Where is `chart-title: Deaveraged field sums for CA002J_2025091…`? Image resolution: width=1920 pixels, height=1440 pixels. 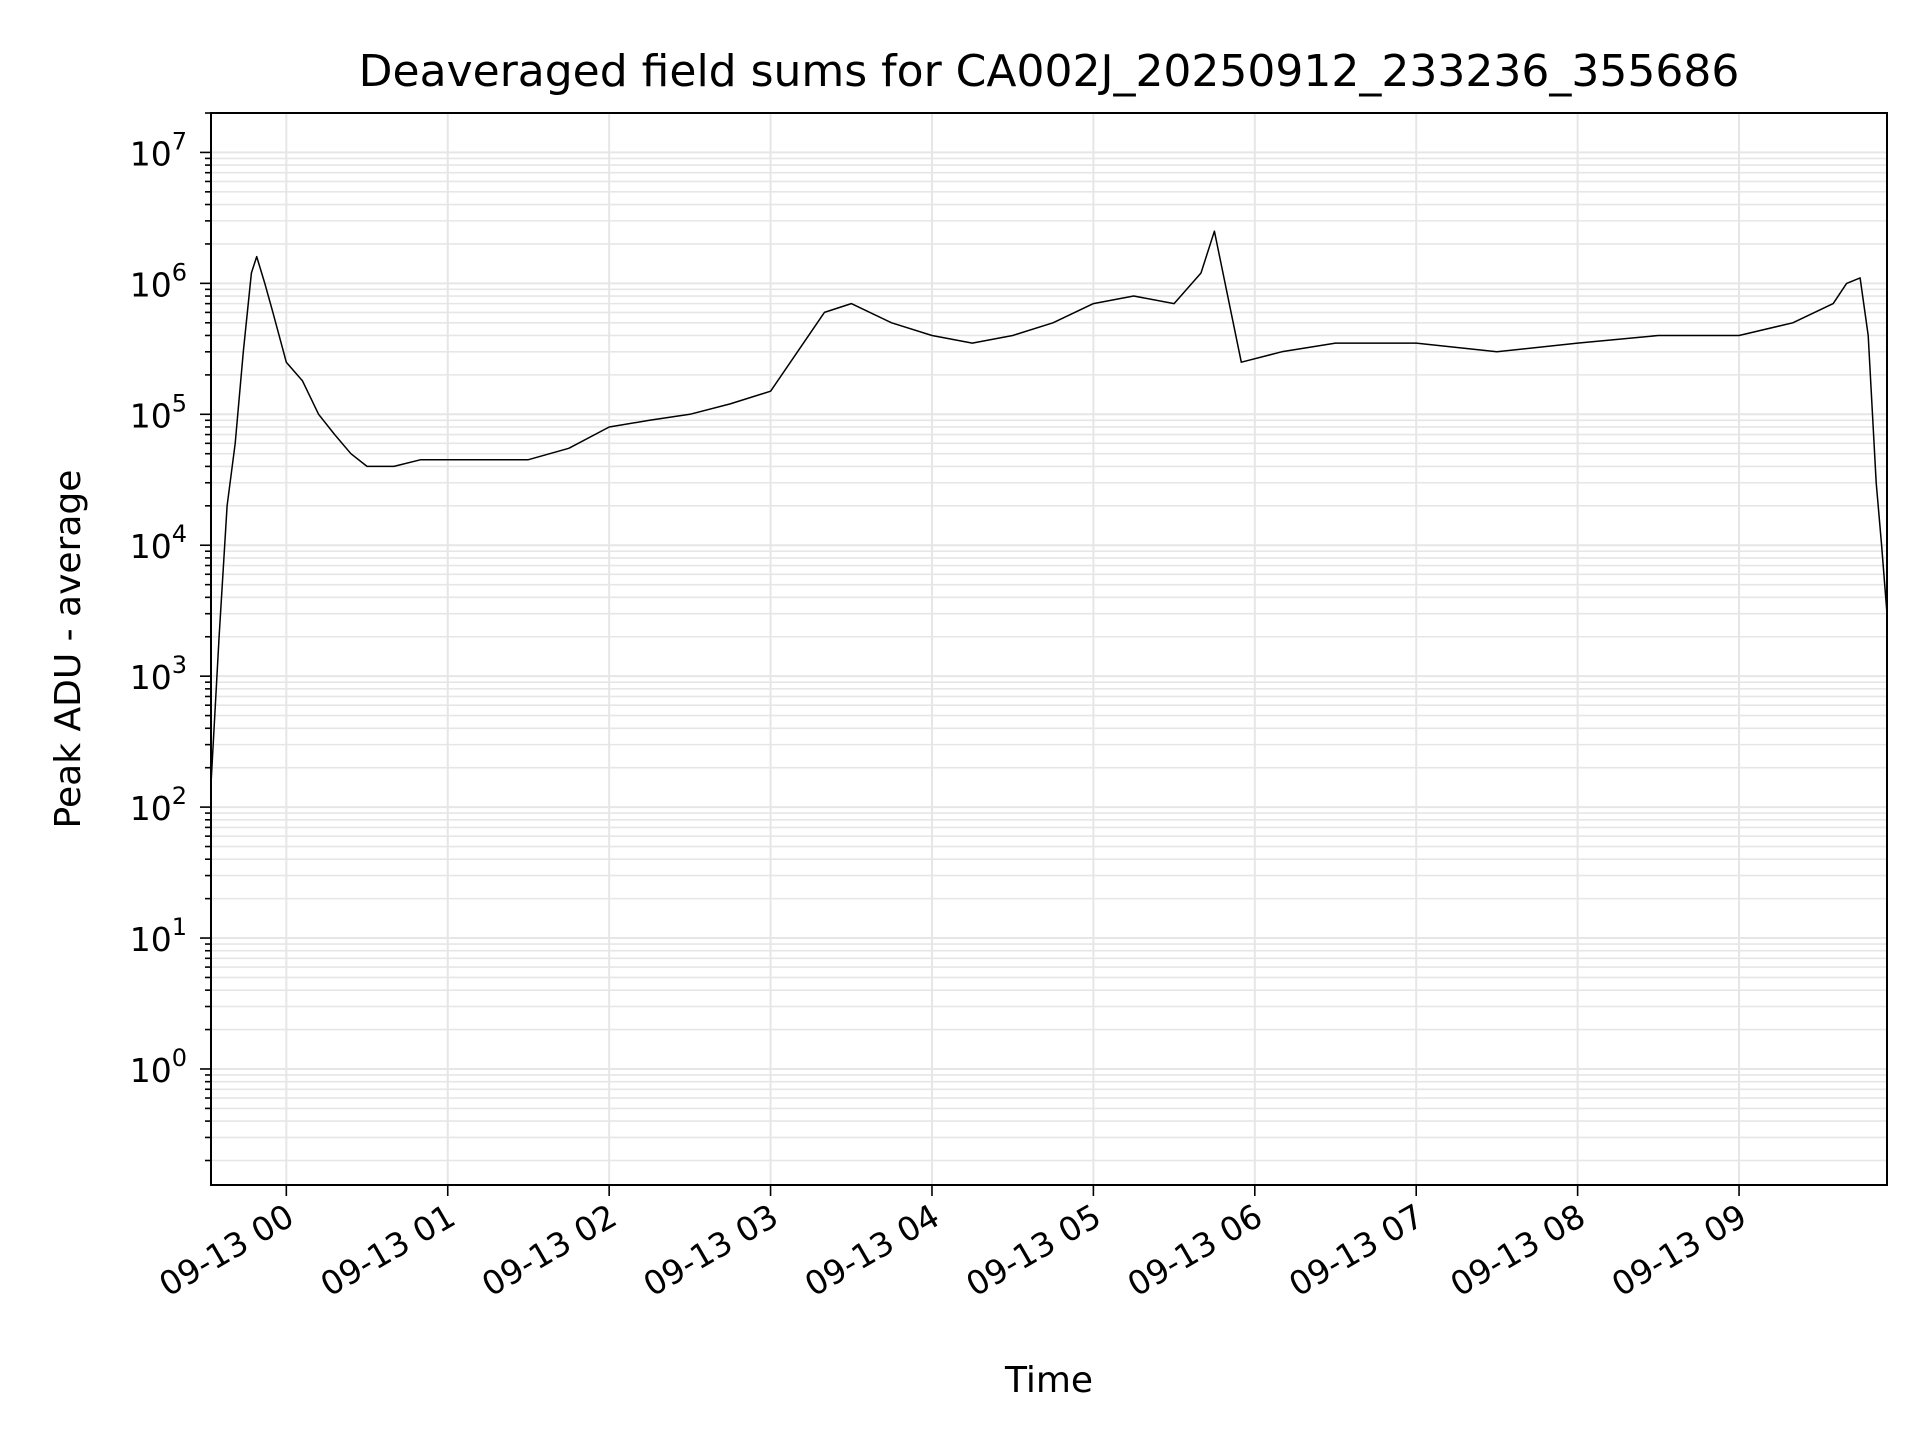
chart-title: Deaveraged field sums for CA002J_2025091… is located at coordinates (1049, 71).